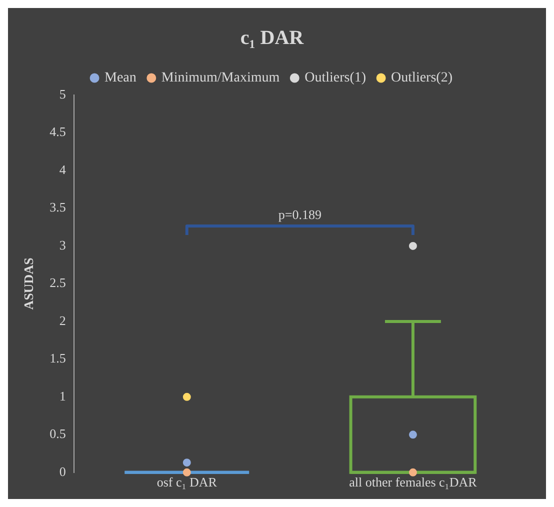 The image size is (554, 507). I want to click on y-tick-label: 0.5, so click(58, 434).